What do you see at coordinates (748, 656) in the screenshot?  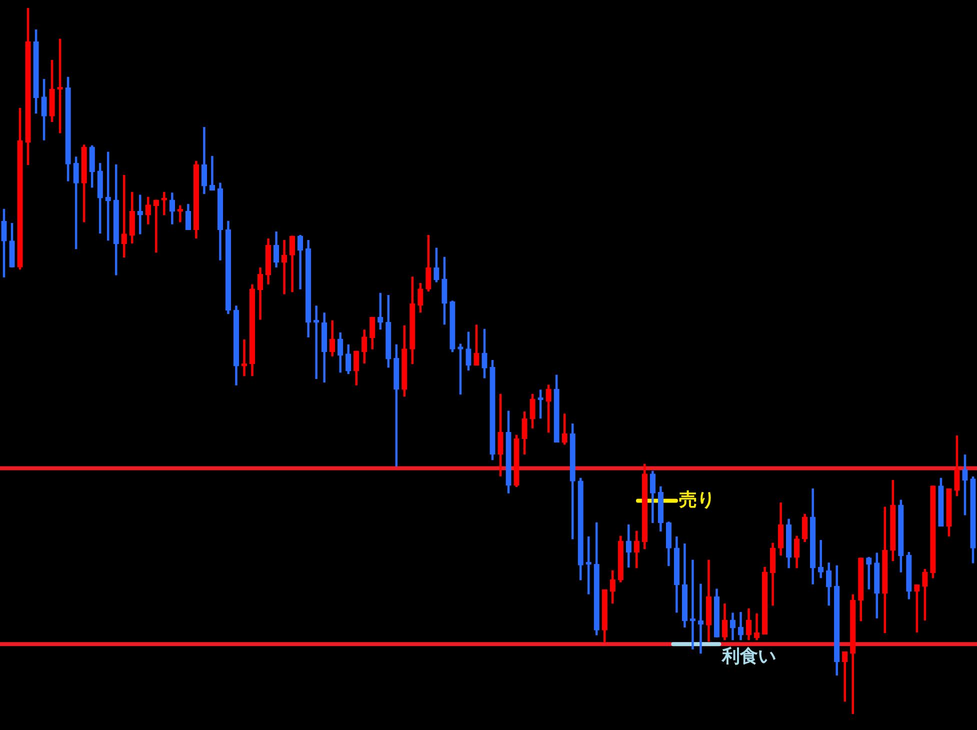 I see `annotation: 利食い` at bounding box center [748, 656].